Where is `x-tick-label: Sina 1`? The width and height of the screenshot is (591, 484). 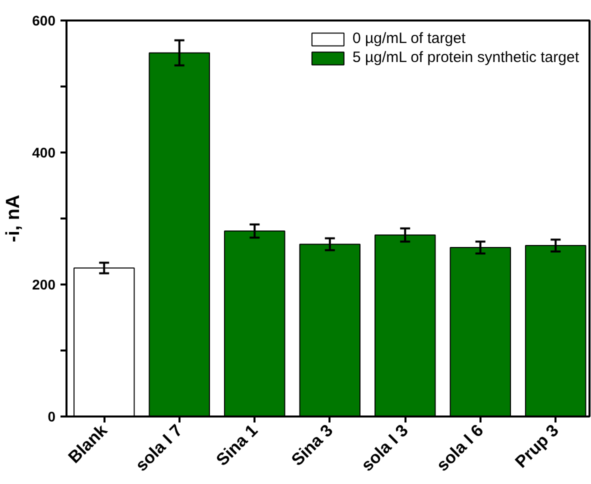
x-tick-label: Sina 1 is located at coordinates (237, 445).